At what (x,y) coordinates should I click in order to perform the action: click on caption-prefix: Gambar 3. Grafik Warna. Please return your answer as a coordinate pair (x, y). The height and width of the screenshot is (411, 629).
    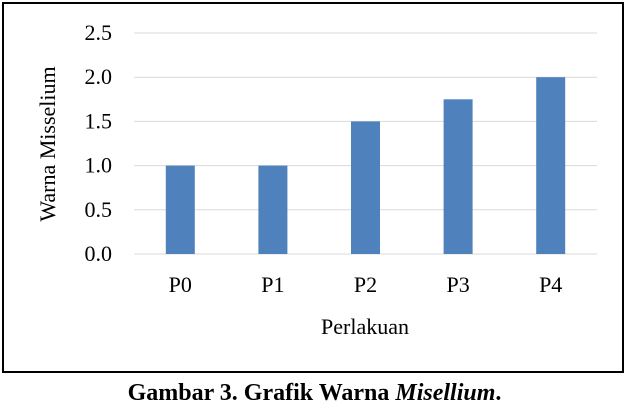
    Looking at the image, I should click on (261, 393).